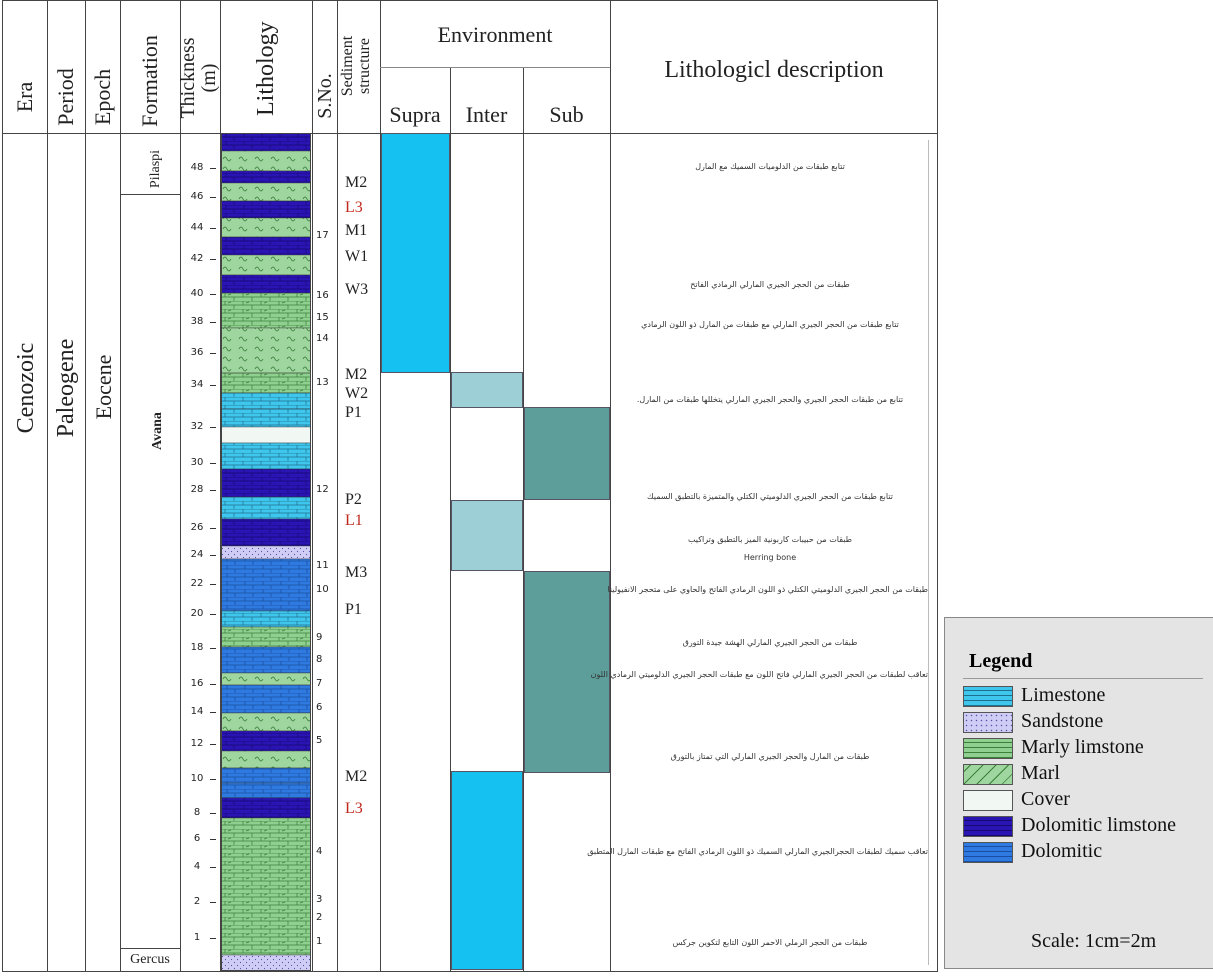 The height and width of the screenshot is (976, 1213). I want to click on legend-label: Sandstone, so click(1062, 721).